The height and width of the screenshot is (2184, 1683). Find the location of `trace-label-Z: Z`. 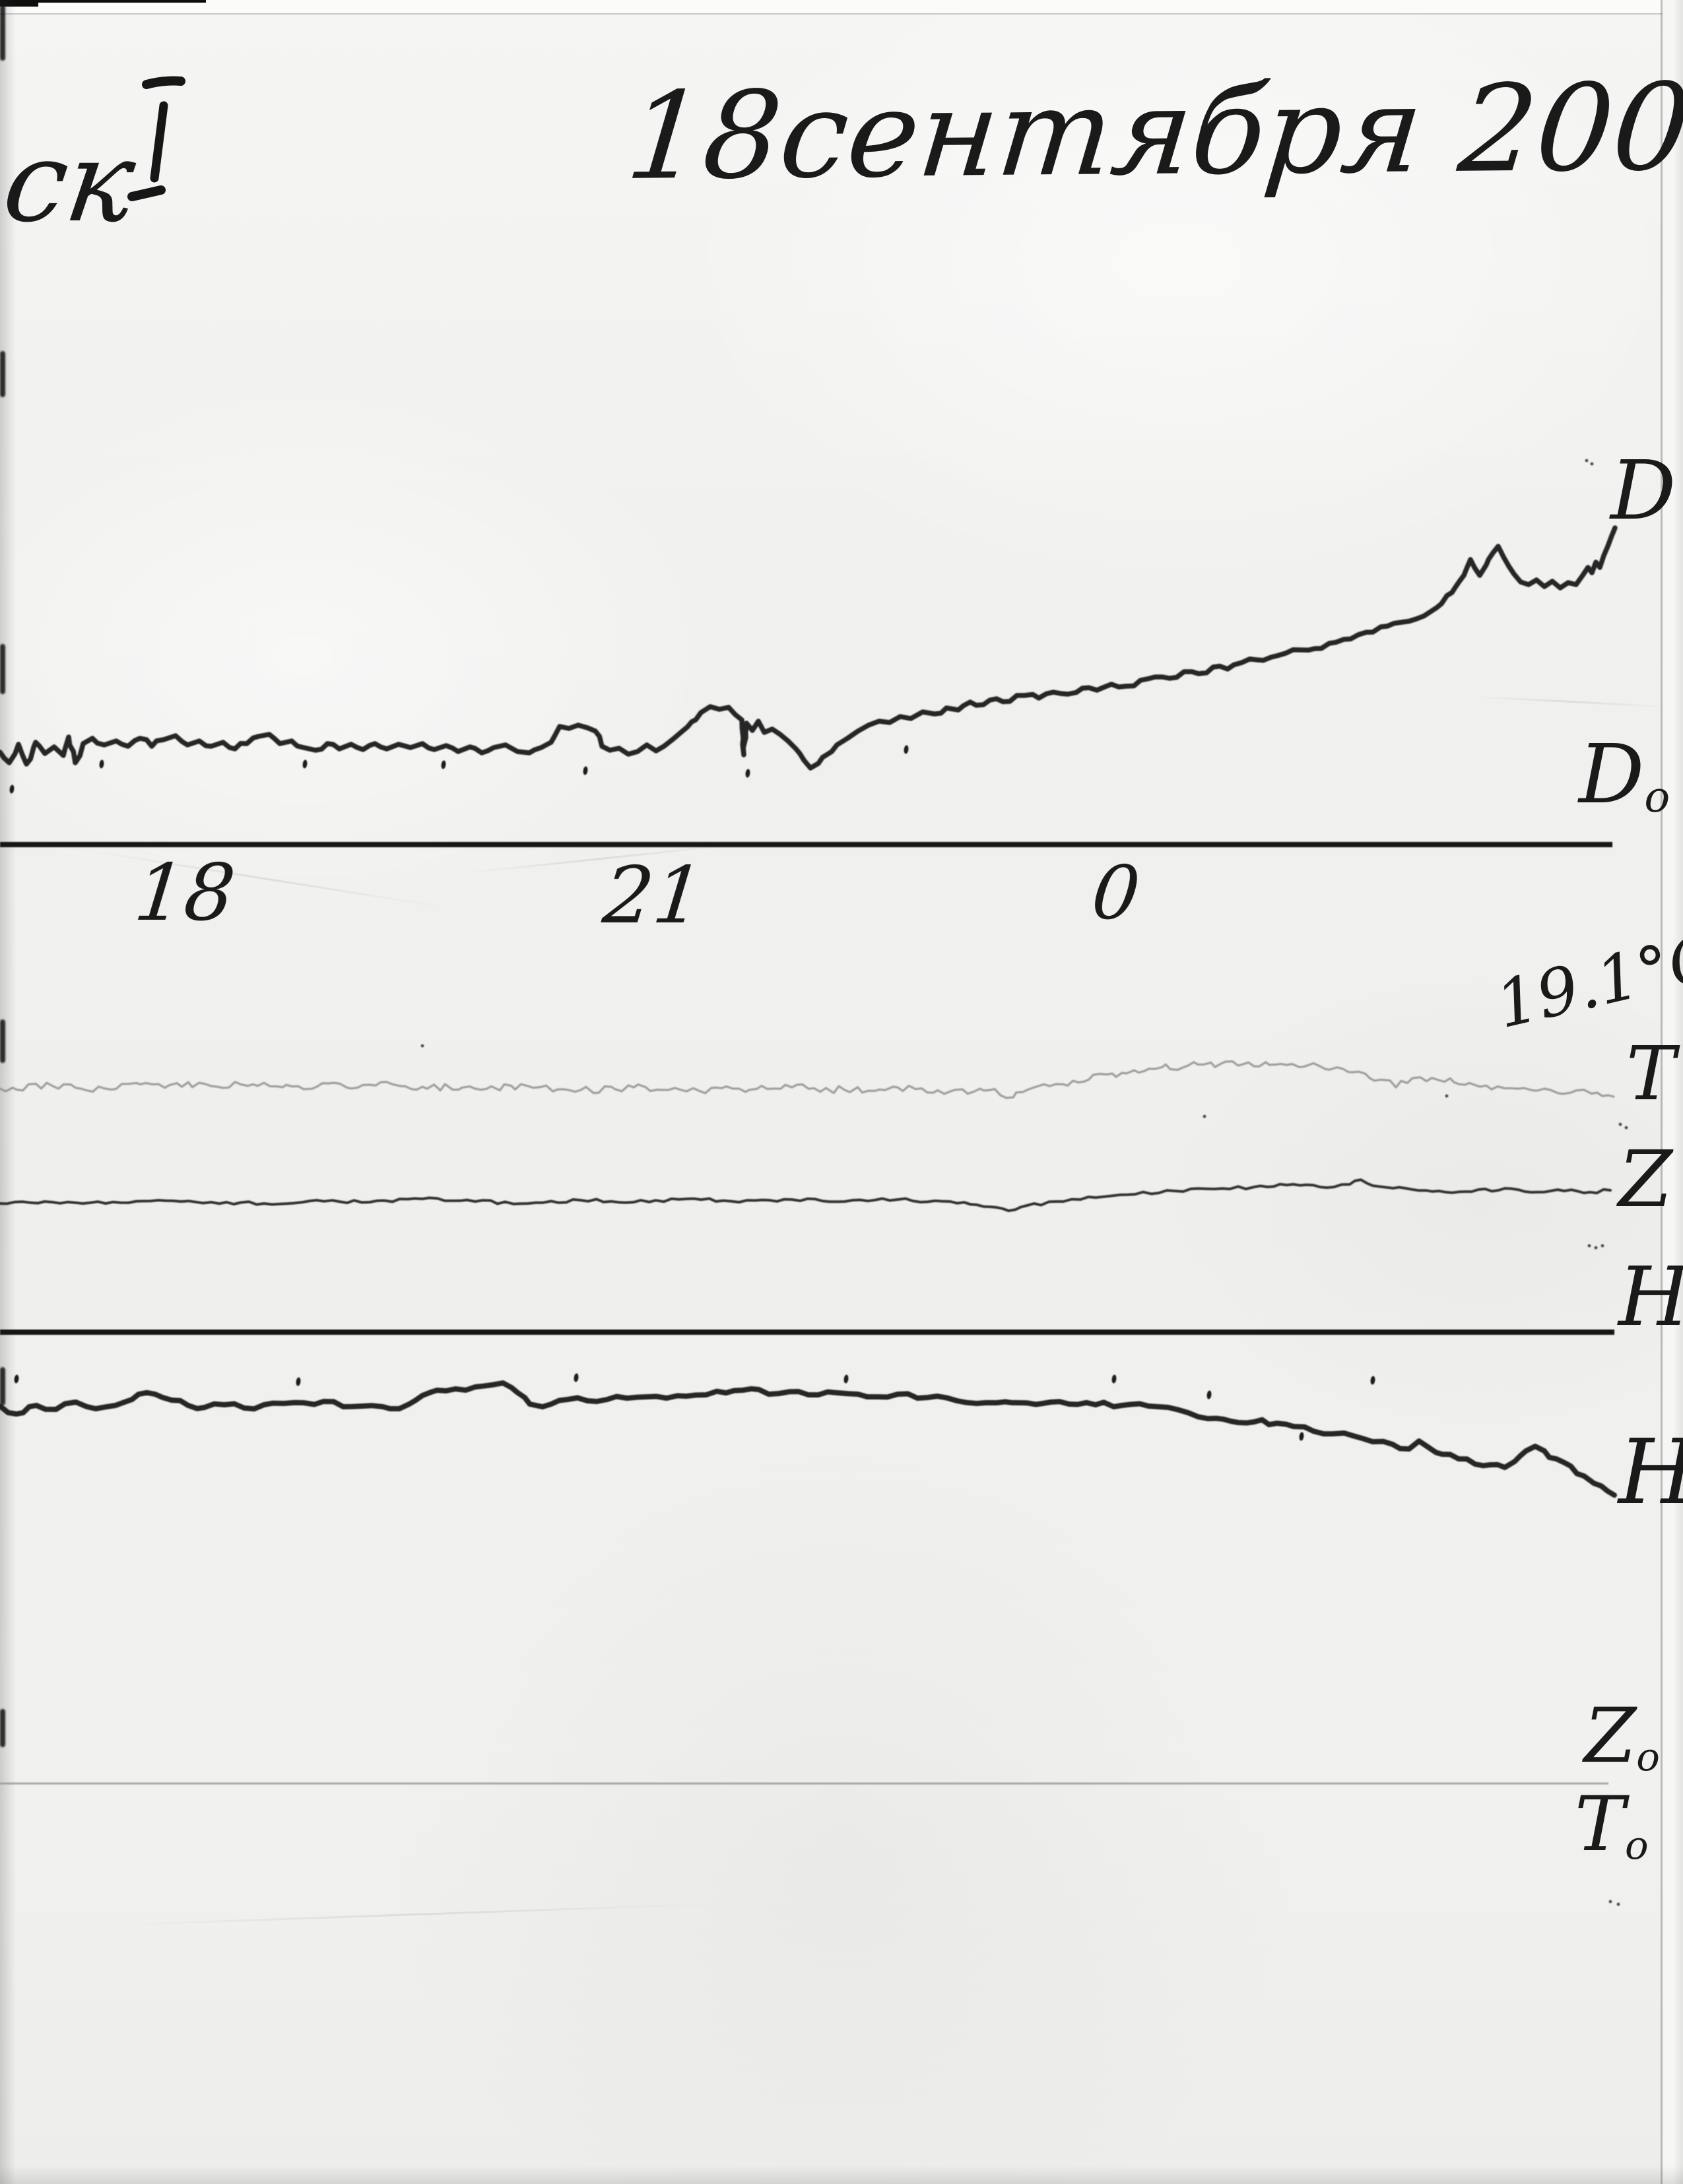

trace-label-Z: Z is located at coordinates (1645, 1179).